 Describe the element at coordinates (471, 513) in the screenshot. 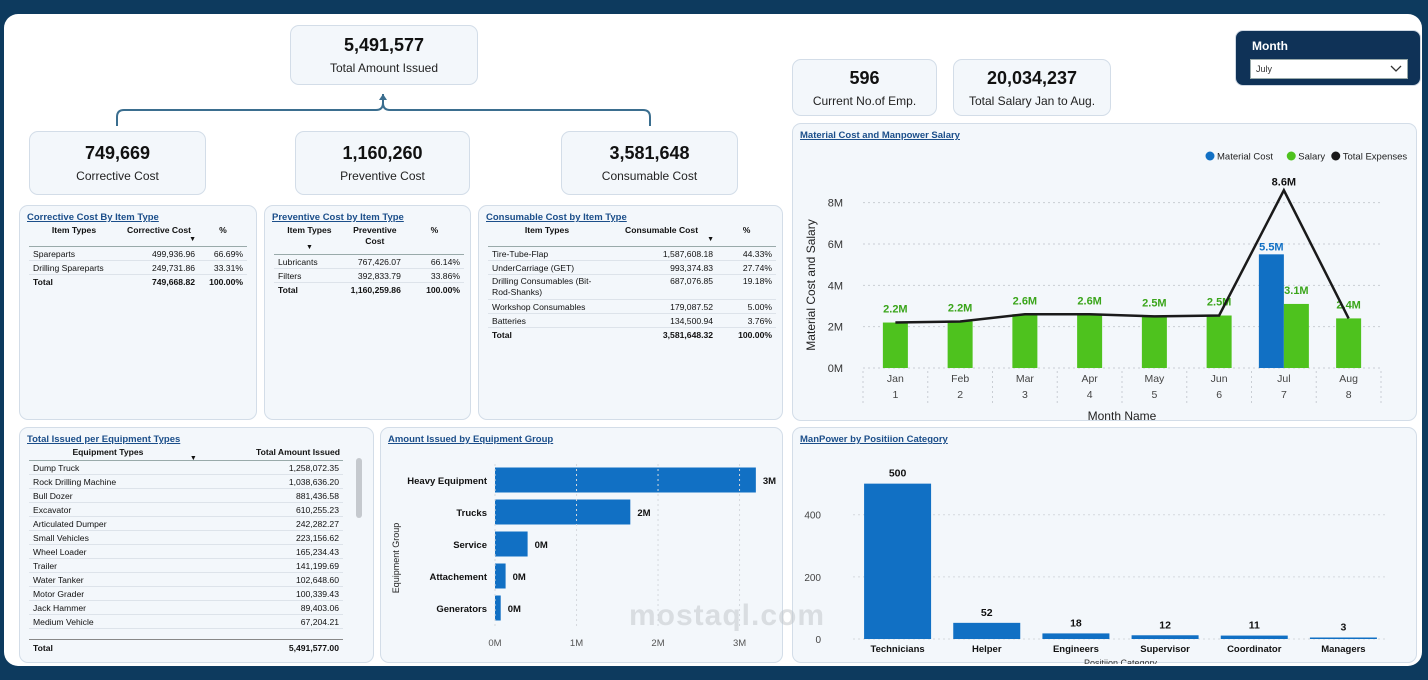

I see `category-label: Trucks` at that location.